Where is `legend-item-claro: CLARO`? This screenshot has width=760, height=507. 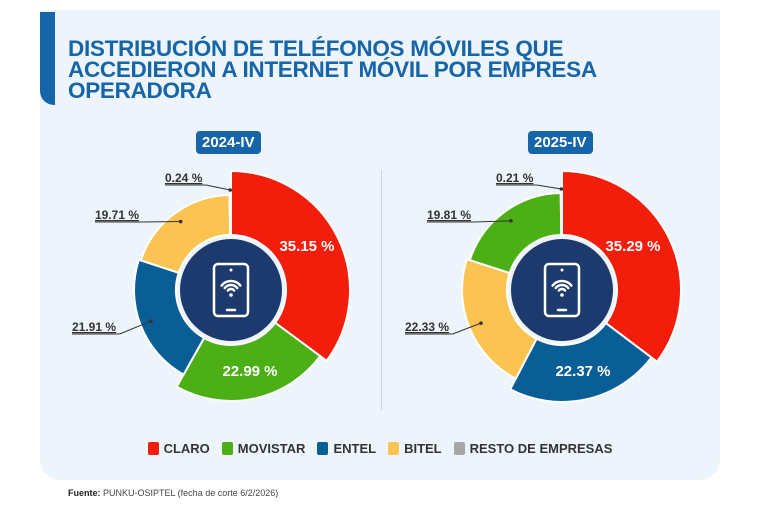
legend-item-claro: CLARO is located at coordinates (178, 448).